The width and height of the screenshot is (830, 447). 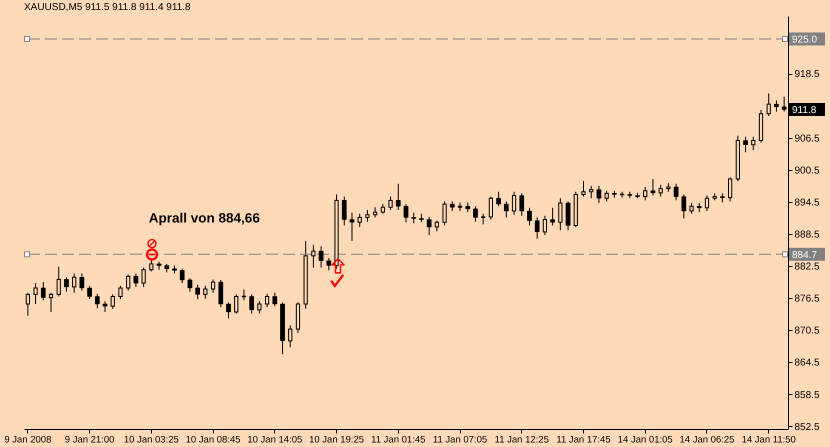 What do you see at coordinates (805, 255) in the screenshot?
I see `ref-line-label: 884.7` at bounding box center [805, 255].